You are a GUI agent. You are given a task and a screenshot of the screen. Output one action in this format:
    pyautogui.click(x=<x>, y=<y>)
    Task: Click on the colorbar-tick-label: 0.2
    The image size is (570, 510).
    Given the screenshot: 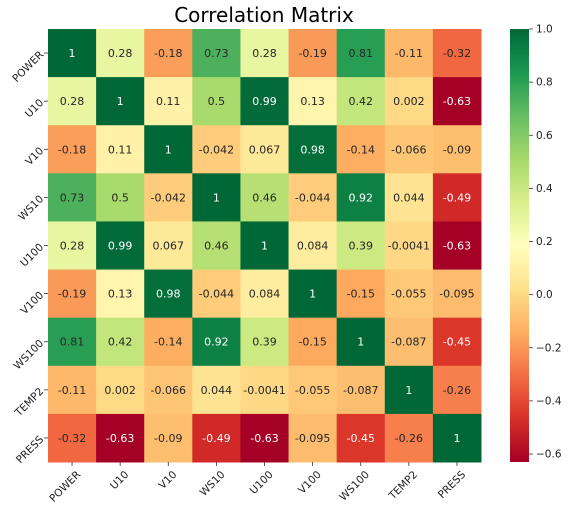 What is the action you would take?
    pyautogui.click(x=544, y=242)
    